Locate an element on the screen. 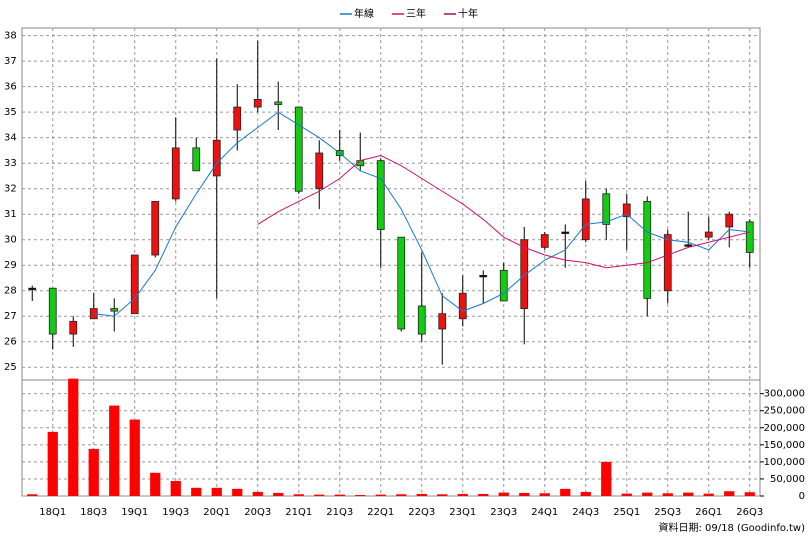 The width and height of the screenshot is (808, 540). x-tick-label: 24Q3 is located at coordinates (585, 512).